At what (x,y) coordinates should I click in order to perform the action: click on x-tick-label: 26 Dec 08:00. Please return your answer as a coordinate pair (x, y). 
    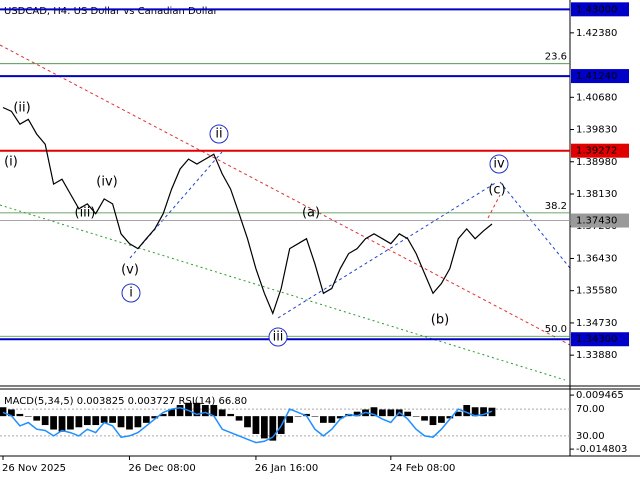
    Looking at the image, I should click on (161, 468).